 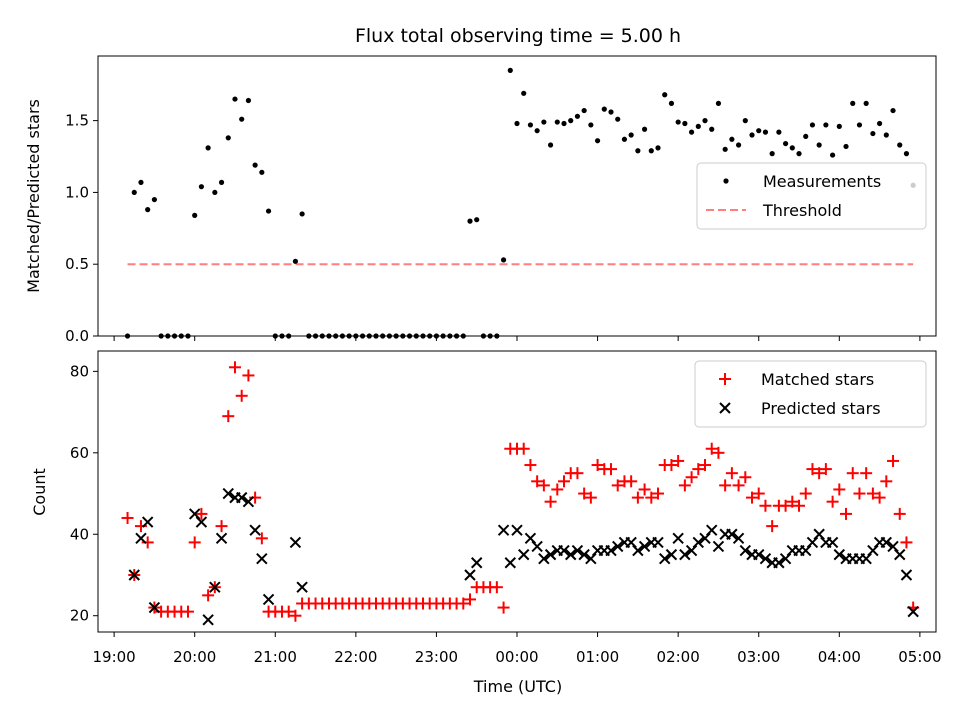 What do you see at coordinates (84, 493) in the screenshot?
I see `bottom-y-ticks: 20 40 60 80` at bounding box center [84, 493].